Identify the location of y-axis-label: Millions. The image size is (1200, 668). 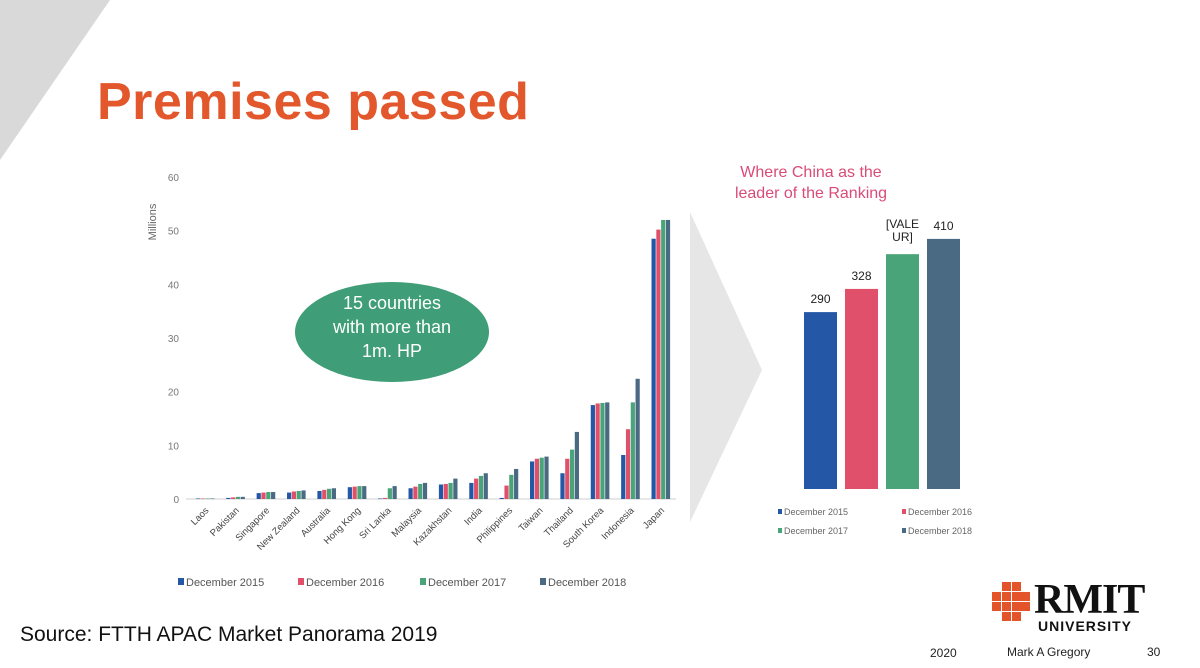
(153, 221).